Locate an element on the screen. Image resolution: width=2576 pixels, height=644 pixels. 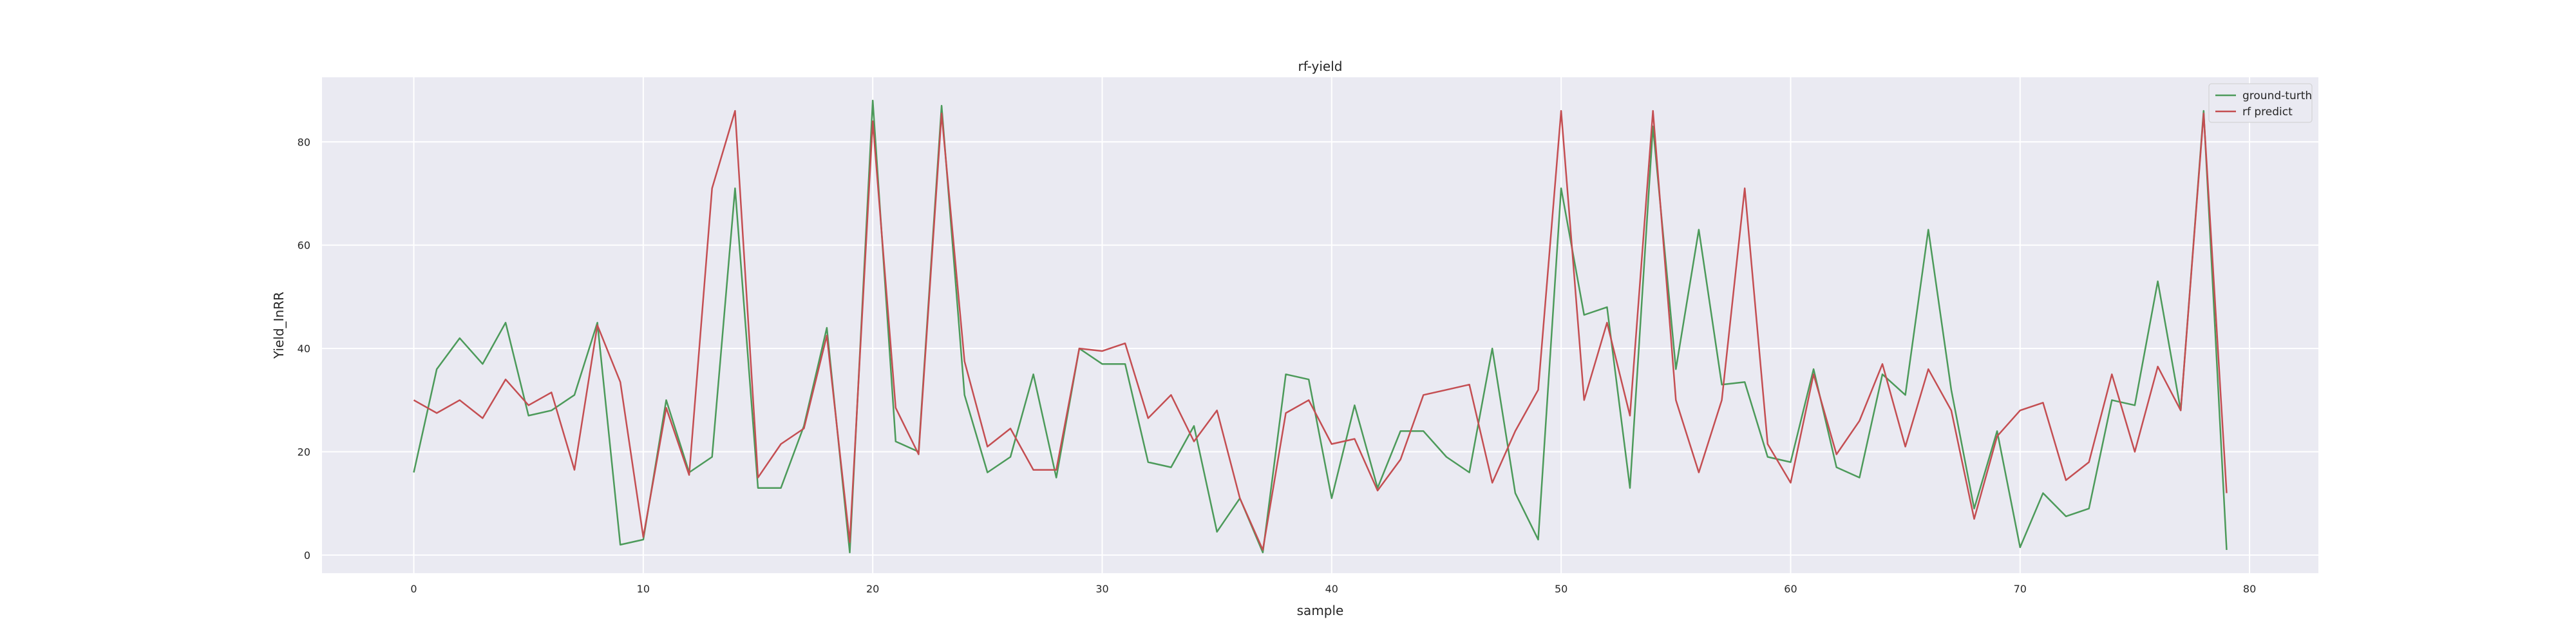
legend-label-rf-predict: rf predict is located at coordinates (2267, 112).